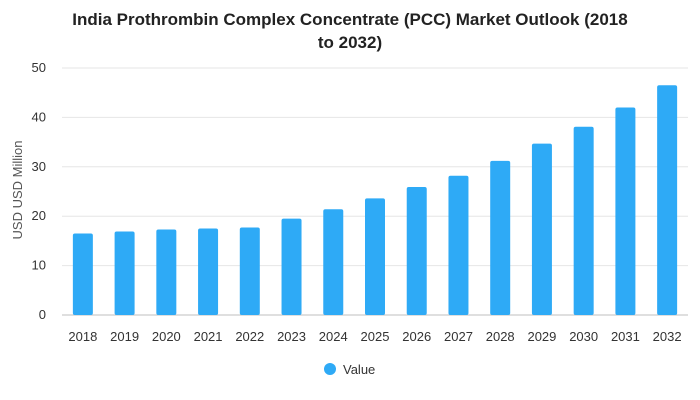 This screenshot has width=700, height=400. Describe the element at coordinates (350, 42) in the screenshot. I see `chart-title-line-2: to 2032)` at that location.